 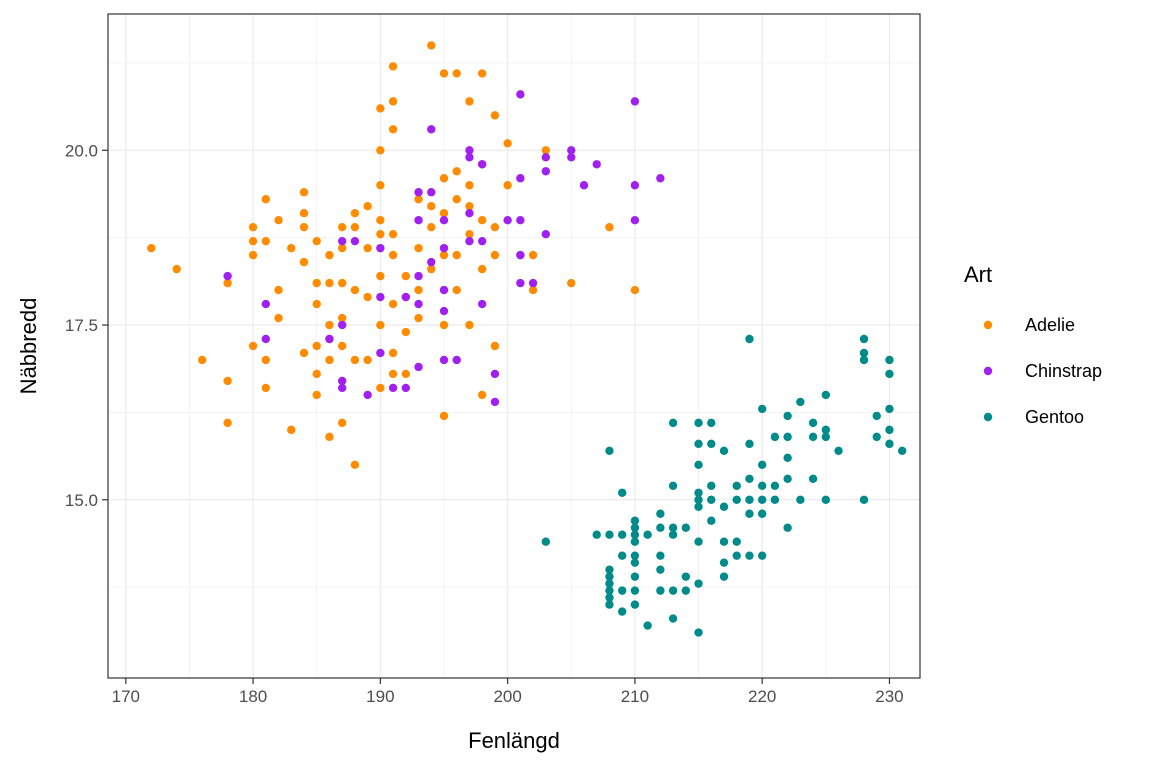 I want to click on legend-label-adelie: Adelie, so click(x=1050, y=325).